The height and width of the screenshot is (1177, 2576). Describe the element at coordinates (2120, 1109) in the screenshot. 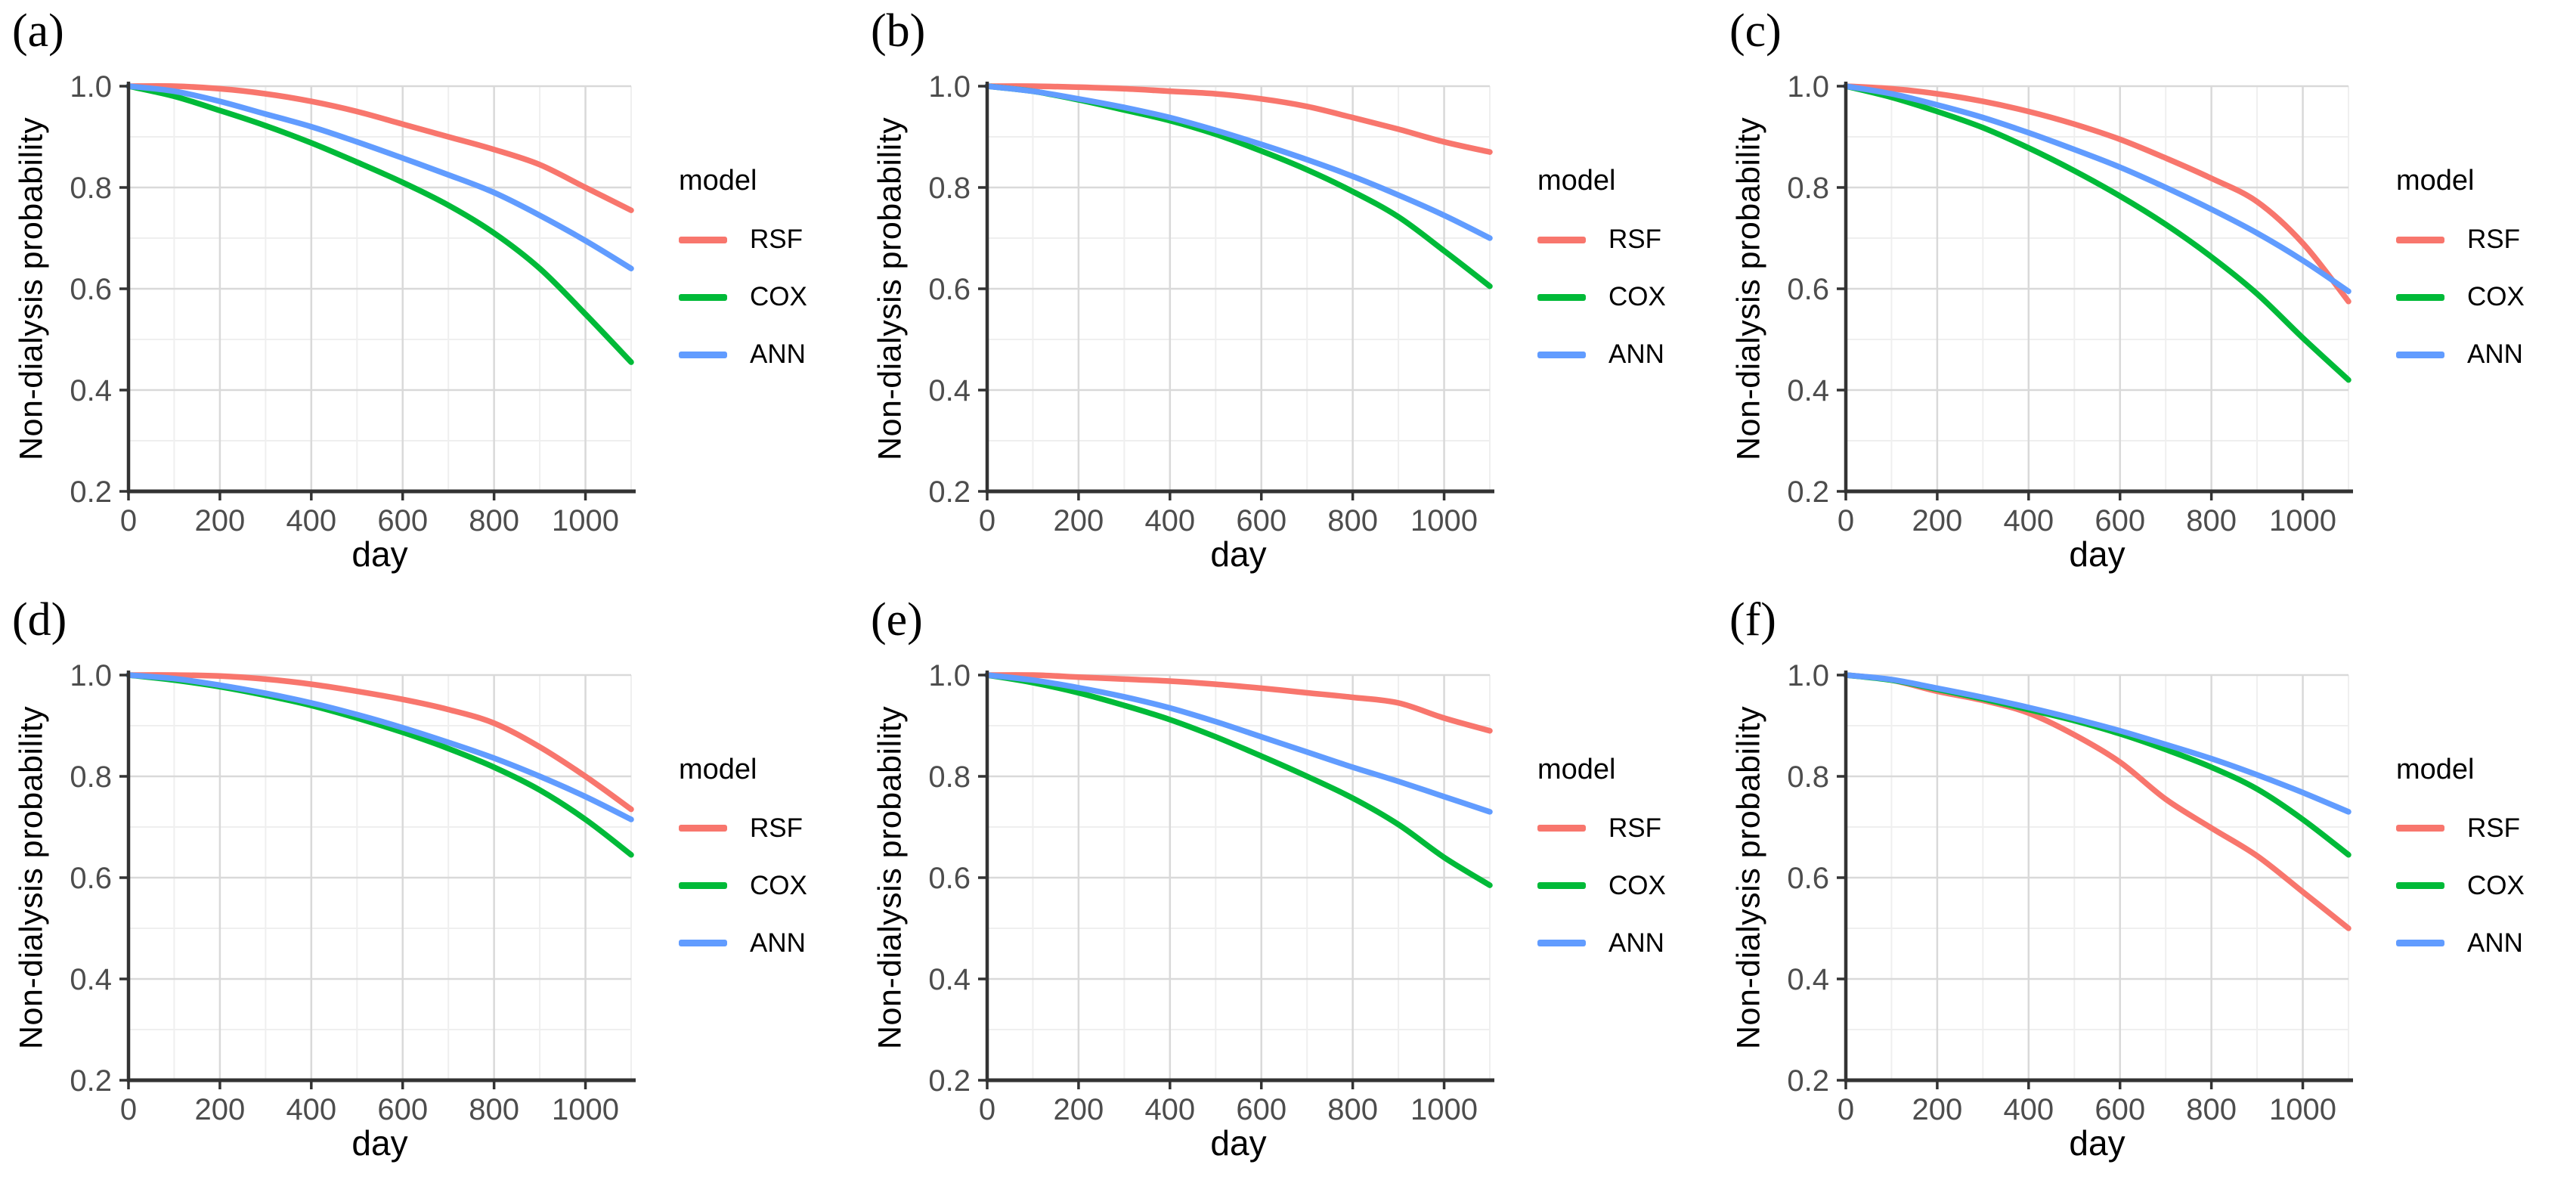

I see `x-tick-label: 600` at that location.